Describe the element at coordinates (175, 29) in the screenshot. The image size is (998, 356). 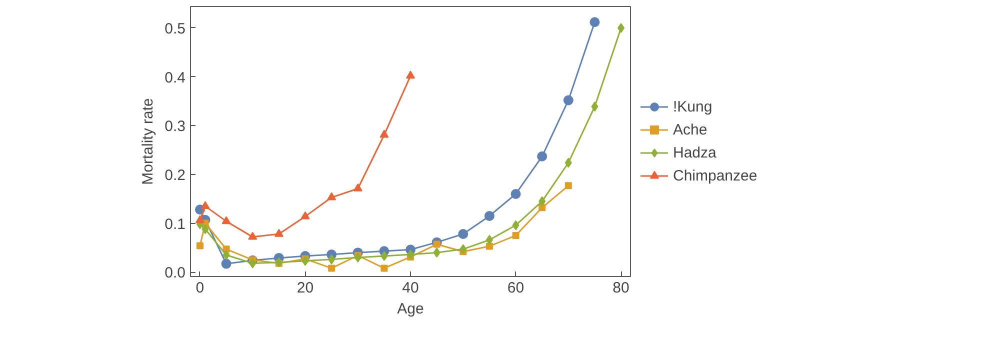
I see `y-tick-label: 0.5` at that location.